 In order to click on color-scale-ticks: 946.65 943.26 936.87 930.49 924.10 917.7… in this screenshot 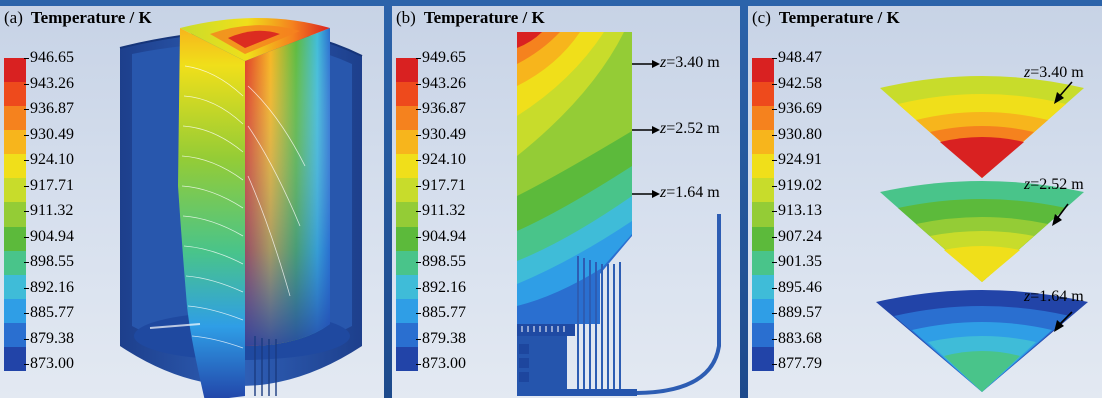, I will do `click(61, 214)`.